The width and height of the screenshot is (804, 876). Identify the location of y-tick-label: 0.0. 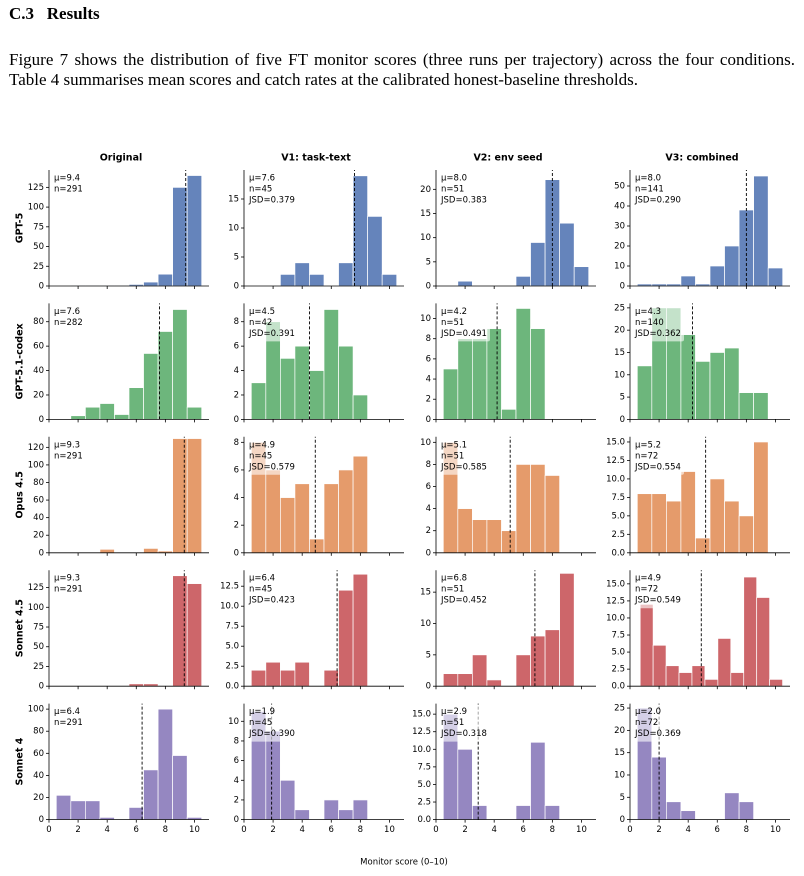
(424, 820).